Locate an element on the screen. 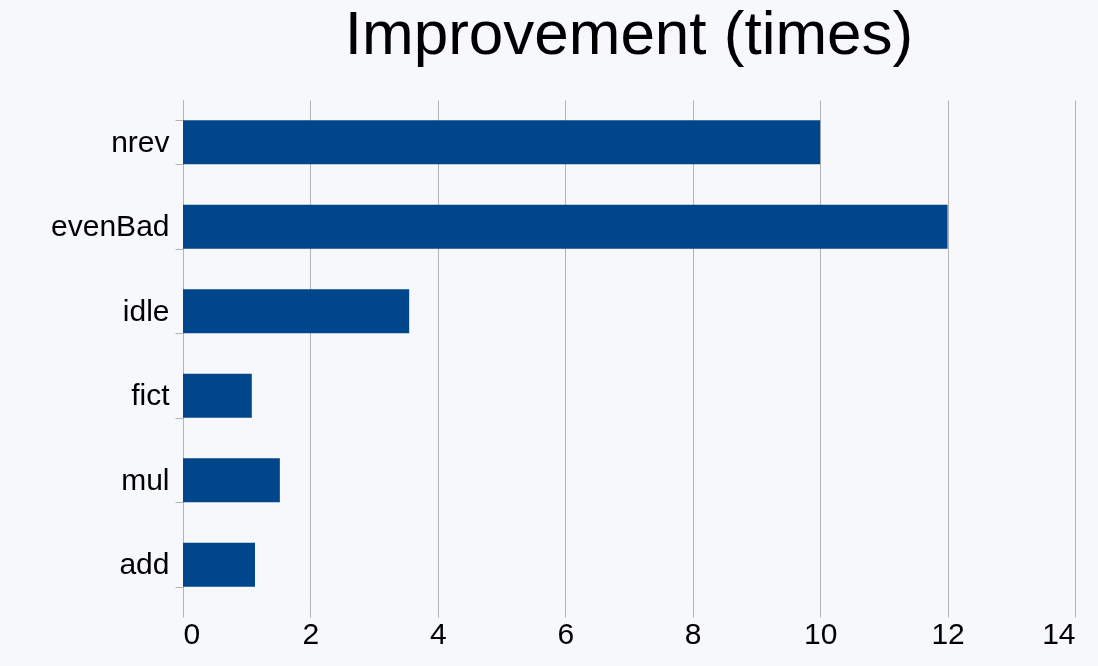  x-tick-label: 10 is located at coordinates (820, 633).